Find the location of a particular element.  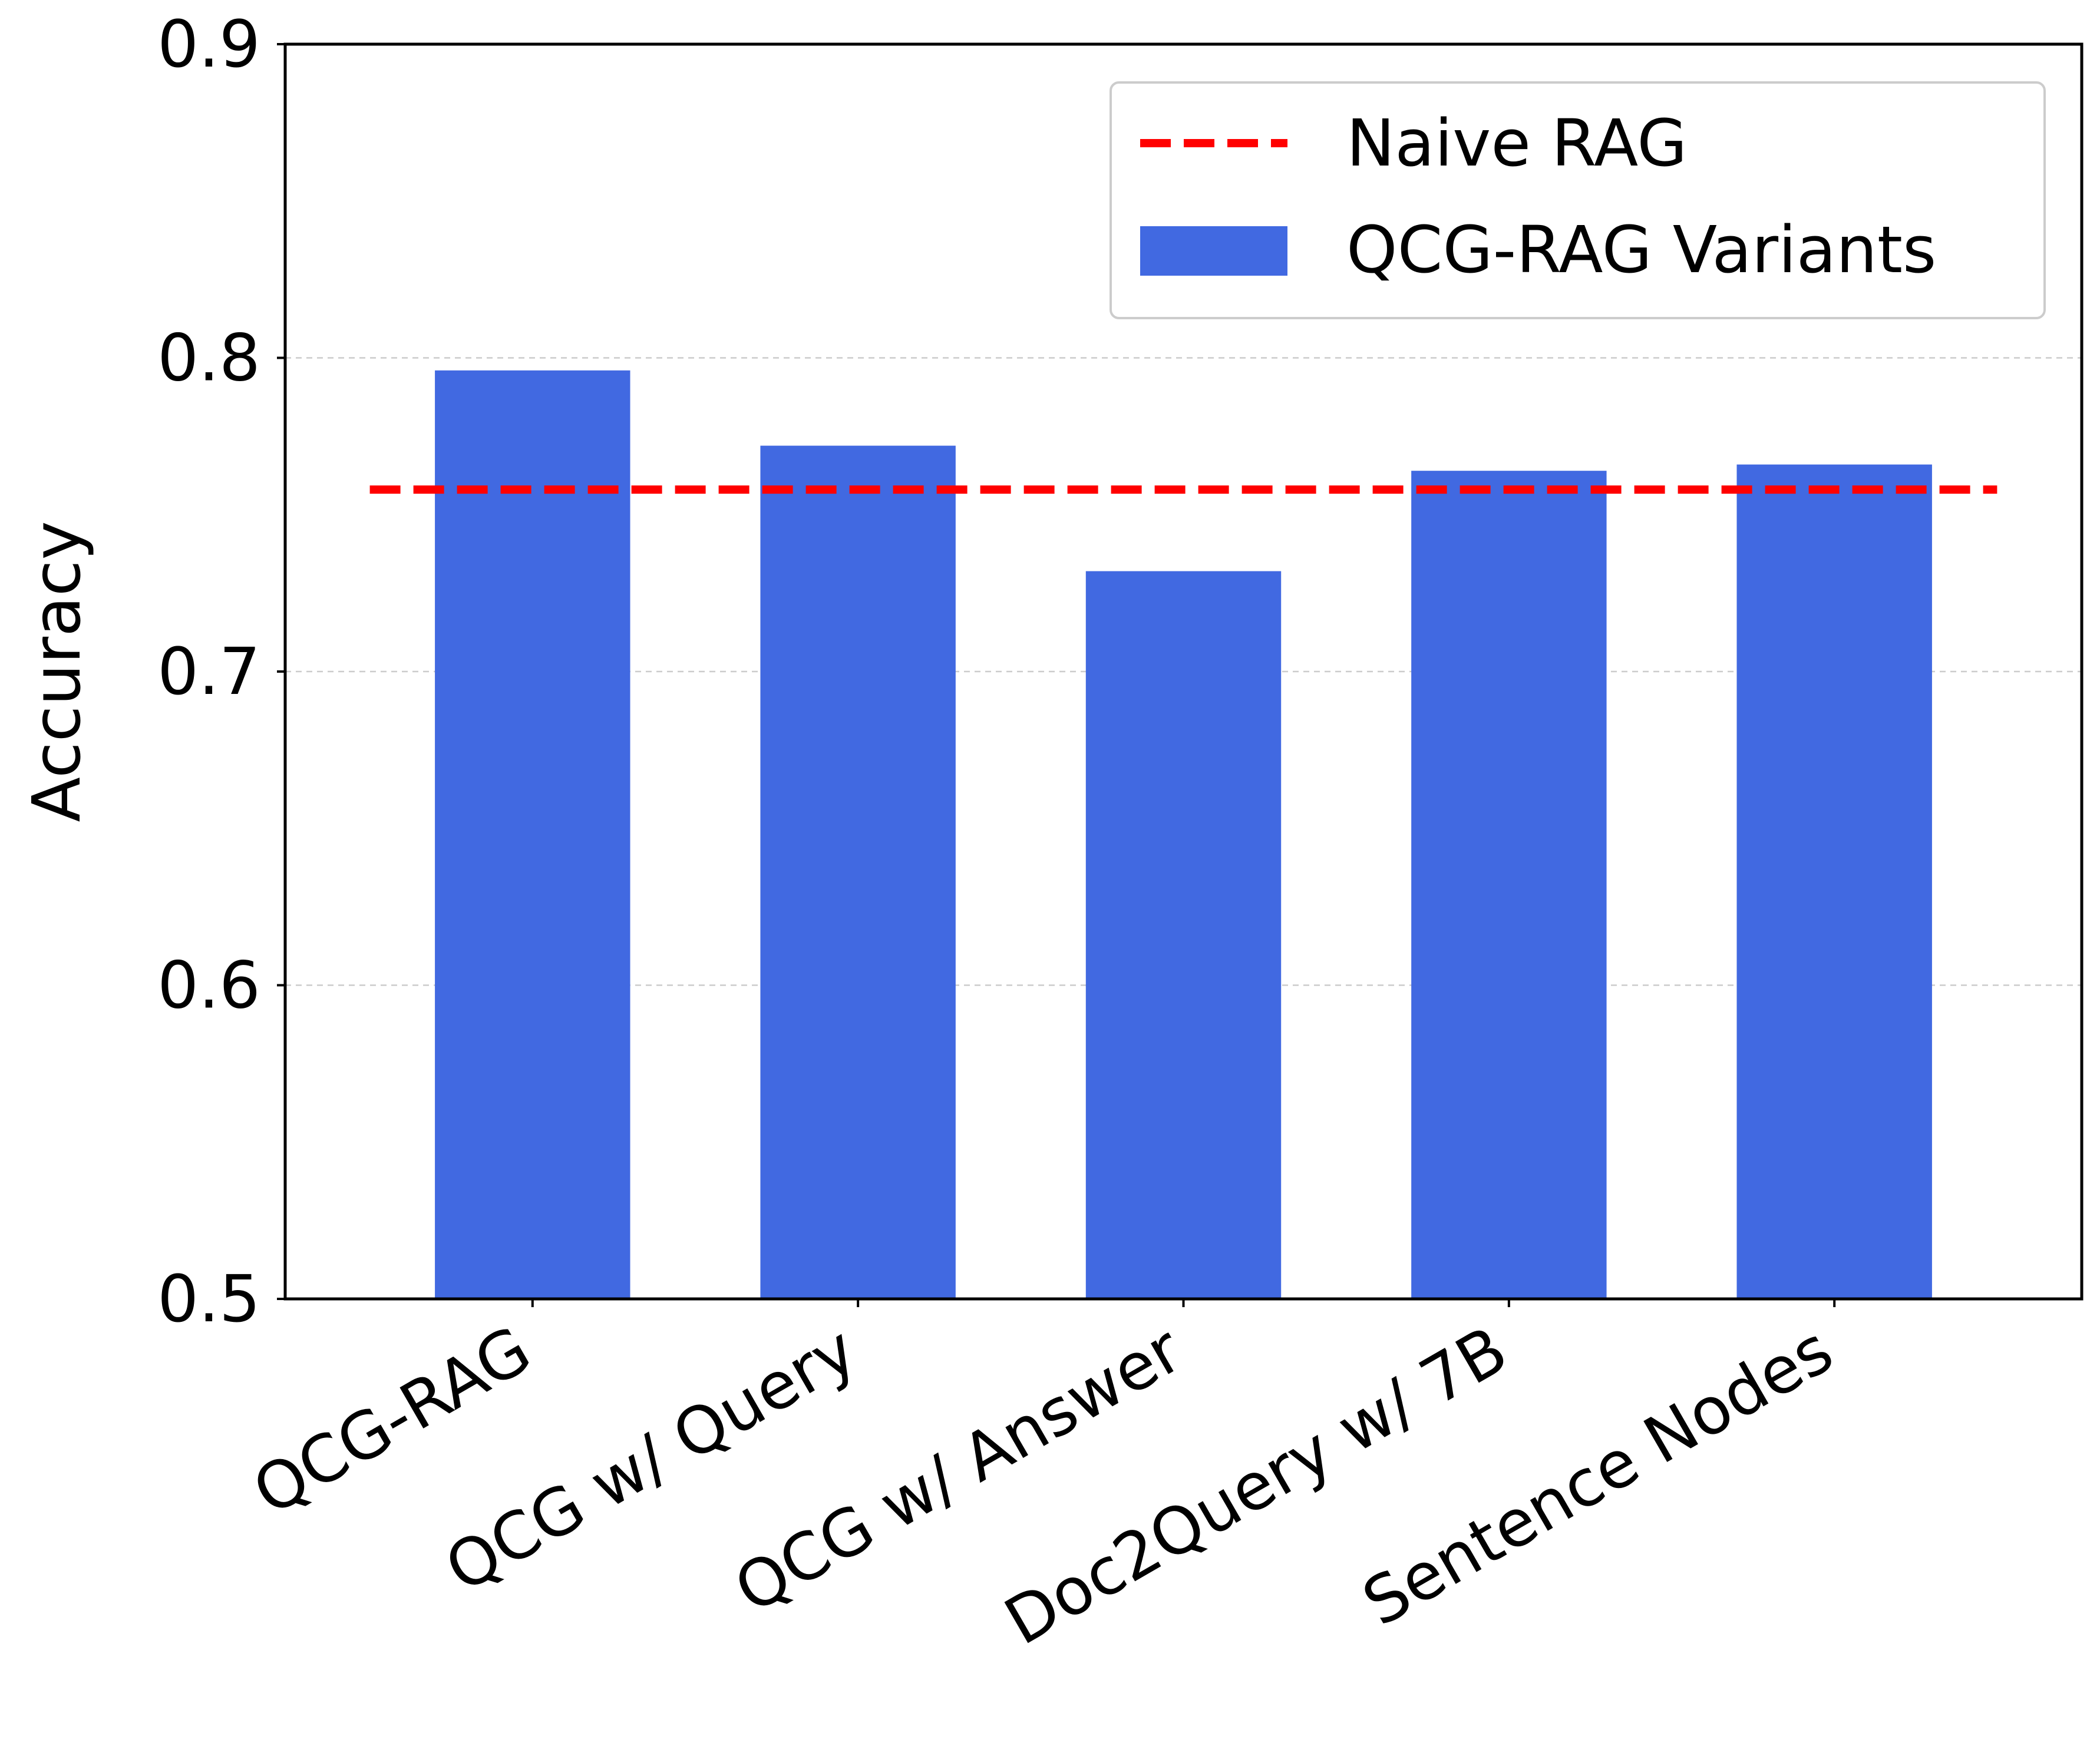

y-tick-label: 0.6 is located at coordinates (208, 985).